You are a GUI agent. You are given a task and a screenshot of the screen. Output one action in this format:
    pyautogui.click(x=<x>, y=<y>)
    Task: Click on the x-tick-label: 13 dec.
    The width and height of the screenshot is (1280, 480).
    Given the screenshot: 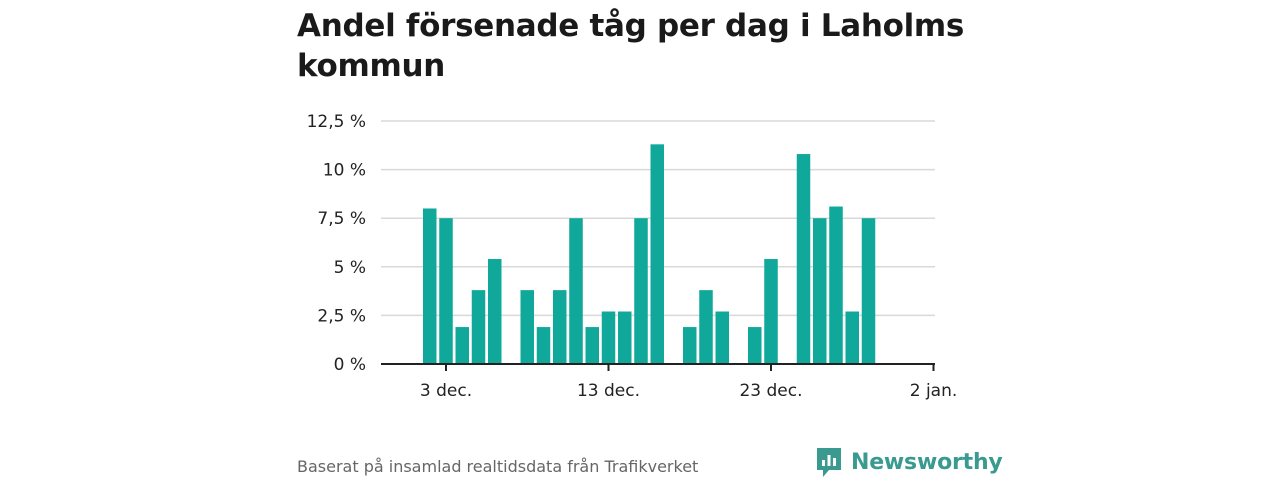 What is the action you would take?
    pyautogui.click(x=608, y=391)
    